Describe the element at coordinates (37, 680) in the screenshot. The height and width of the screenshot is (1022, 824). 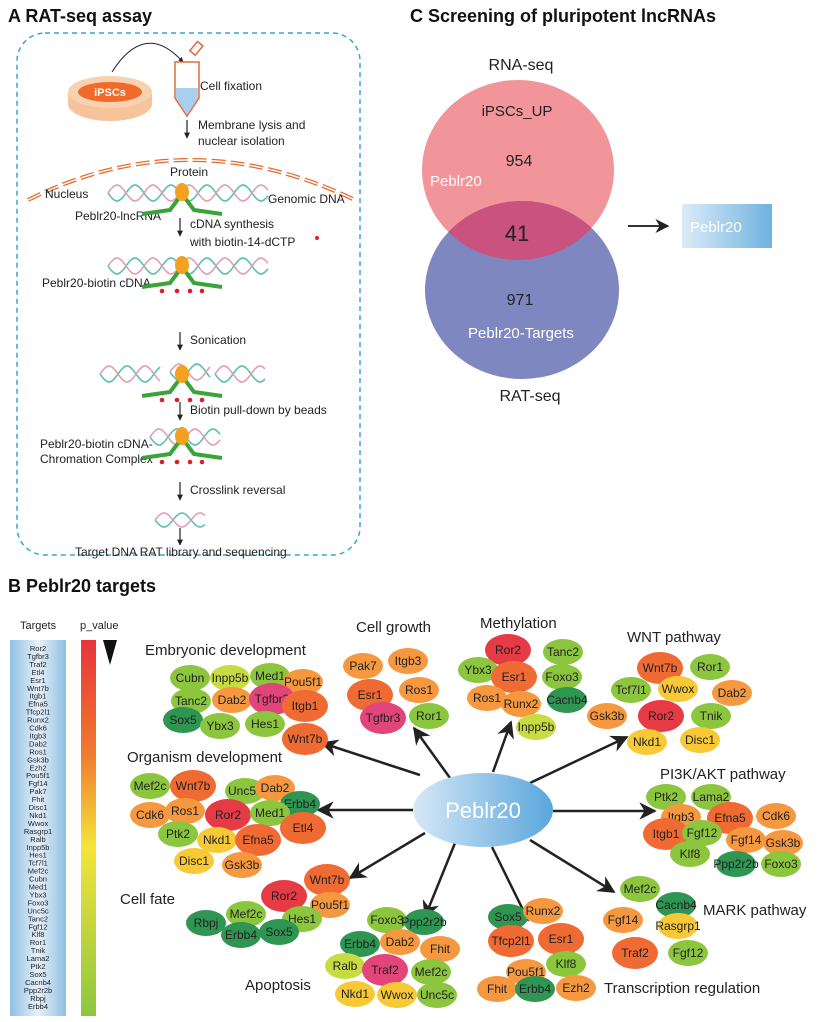
I see `target-item: Esr1` at that location.